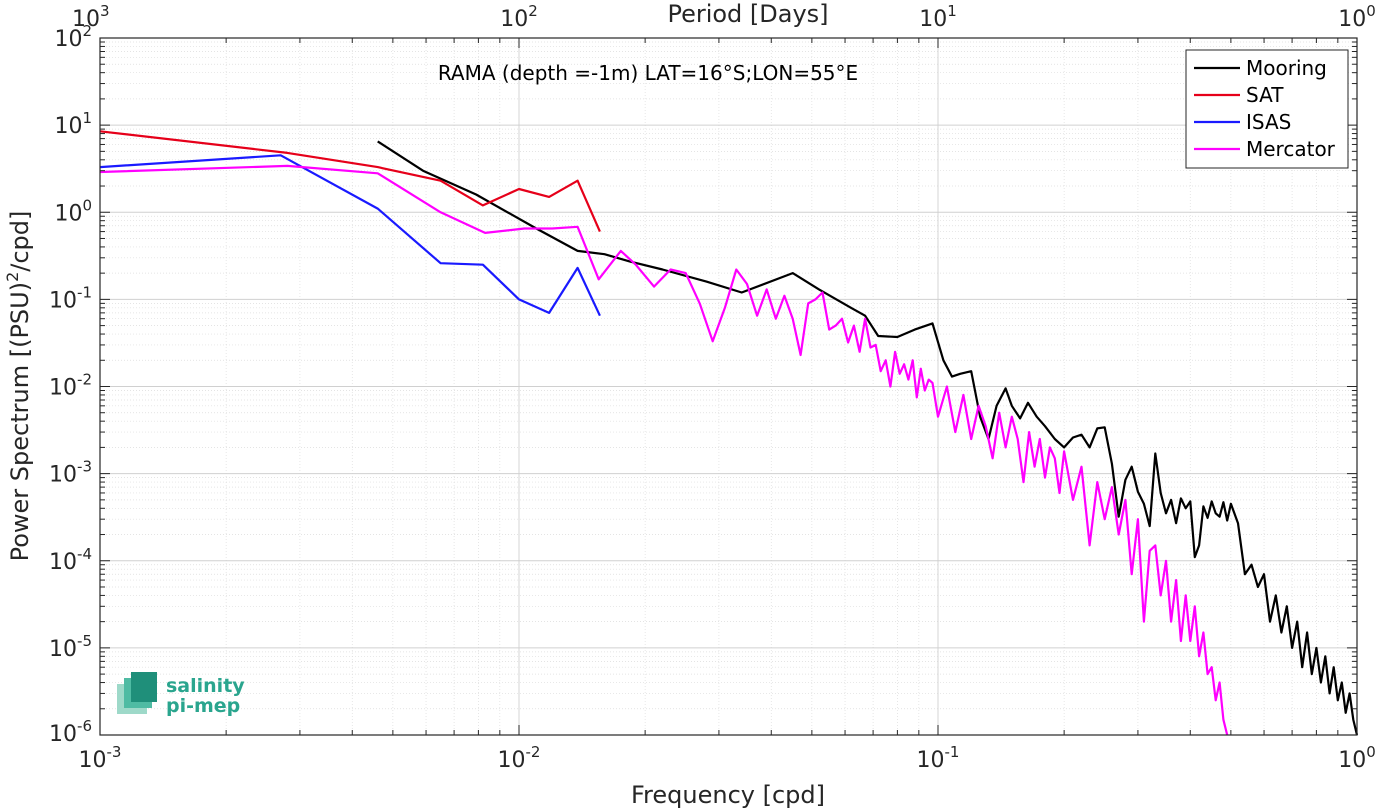 This screenshot has width=1383, height=809. I want to click on legend-label-mooring: Mooring, so click(1286, 68).